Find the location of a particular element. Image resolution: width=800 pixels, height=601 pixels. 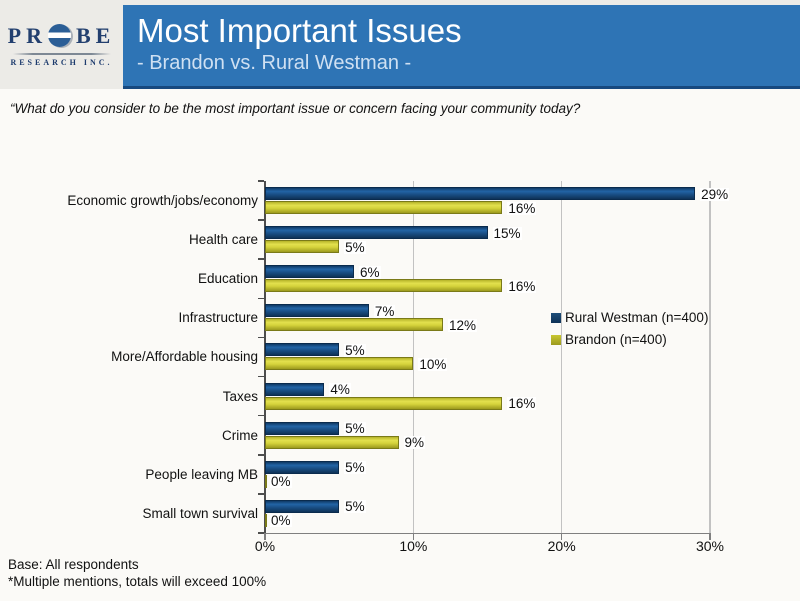

logo-letters-left: PR is located at coordinates (27, 35).